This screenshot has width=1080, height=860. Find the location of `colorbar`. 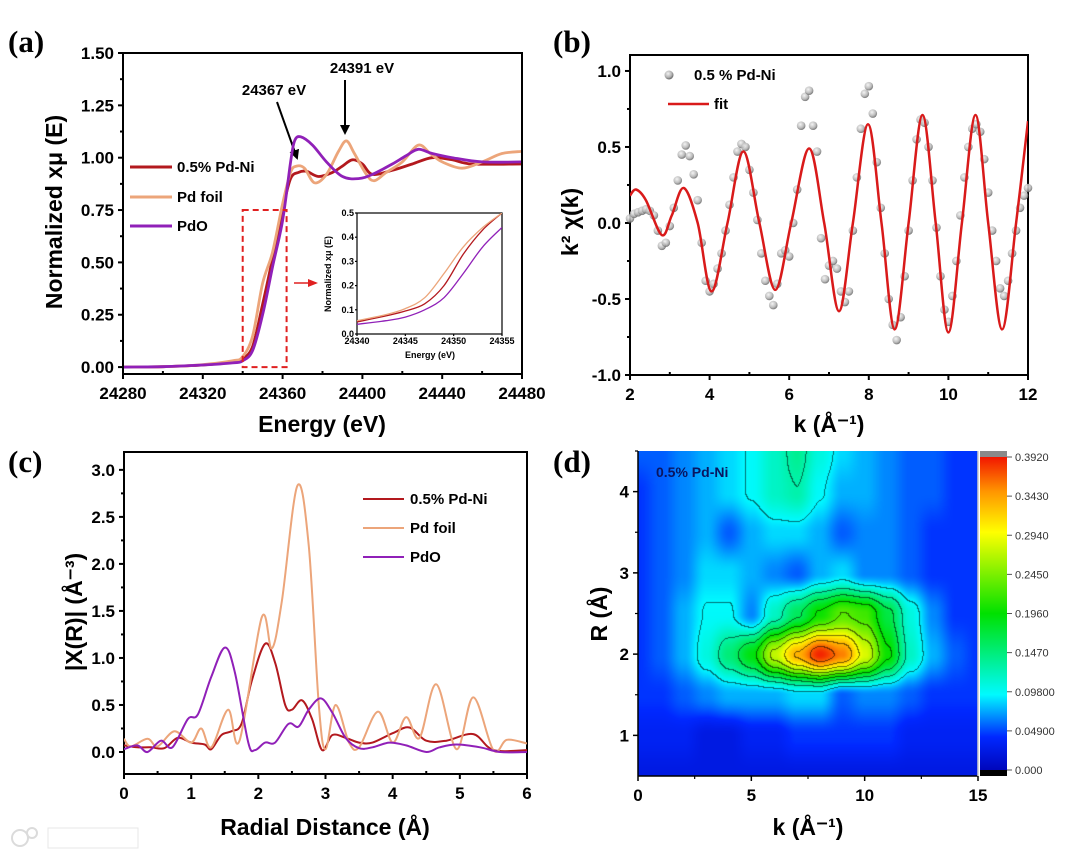

colorbar is located at coordinates (993, 613).